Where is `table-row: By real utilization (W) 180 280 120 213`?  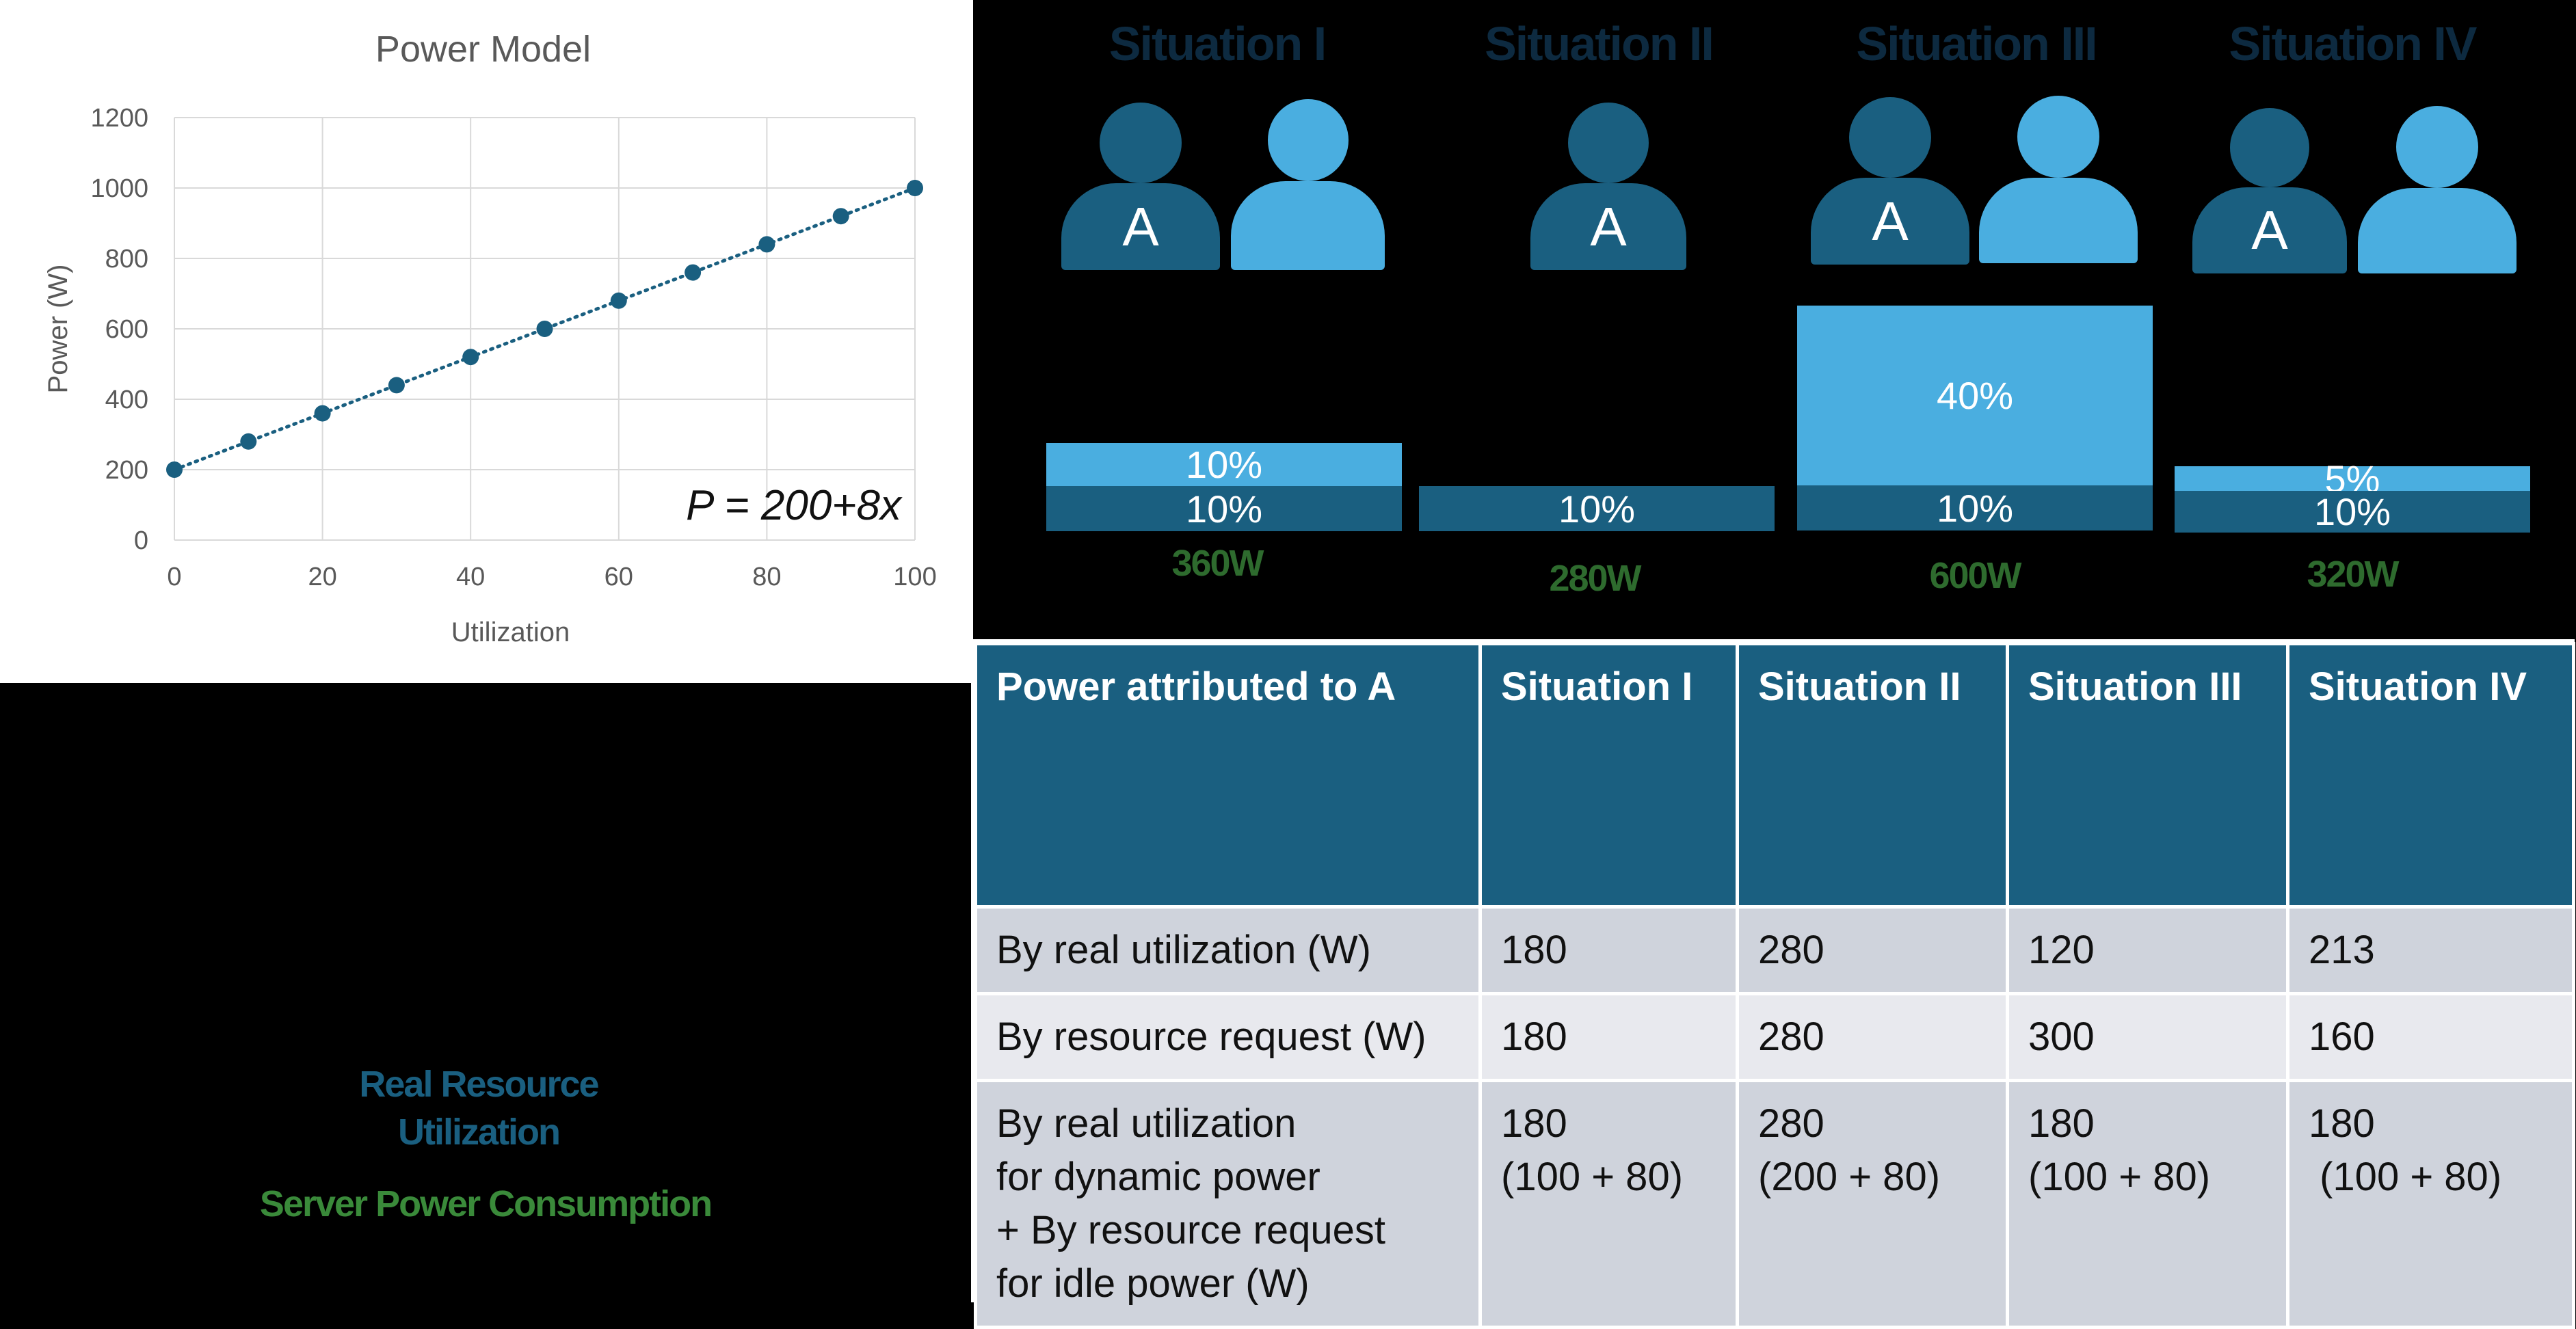
table-row: By real utilization (W) 180 280 120 213 is located at coordinates (1774, 950).